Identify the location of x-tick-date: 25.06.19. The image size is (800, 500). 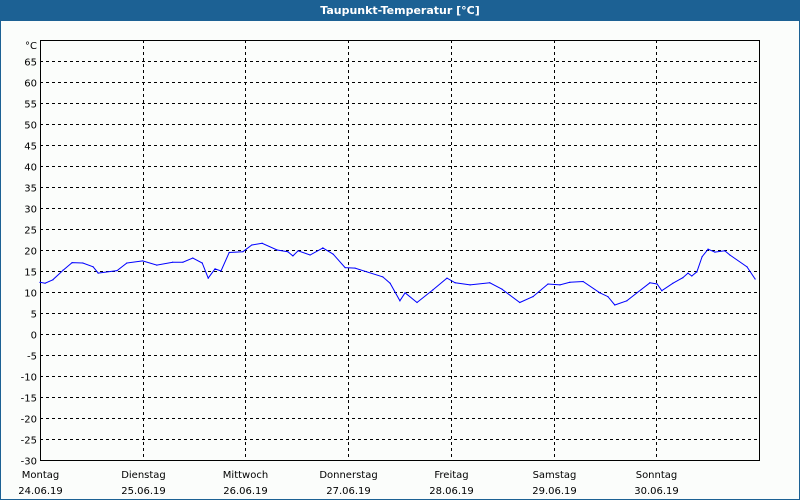
(143, 491).